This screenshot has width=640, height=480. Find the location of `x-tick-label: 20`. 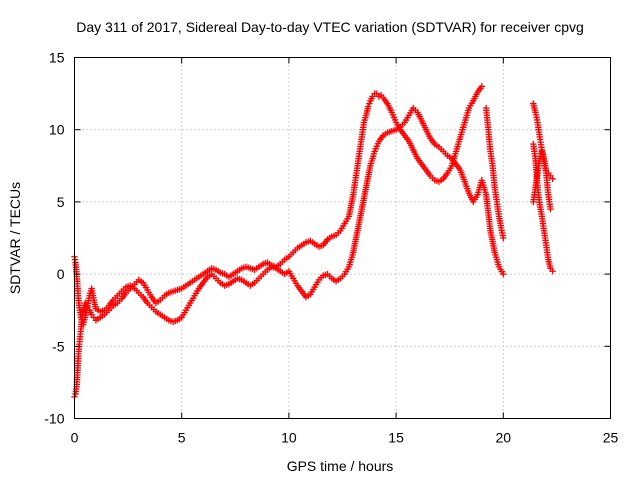

x-tick-label: 20 is located at coordinates (504, 438).